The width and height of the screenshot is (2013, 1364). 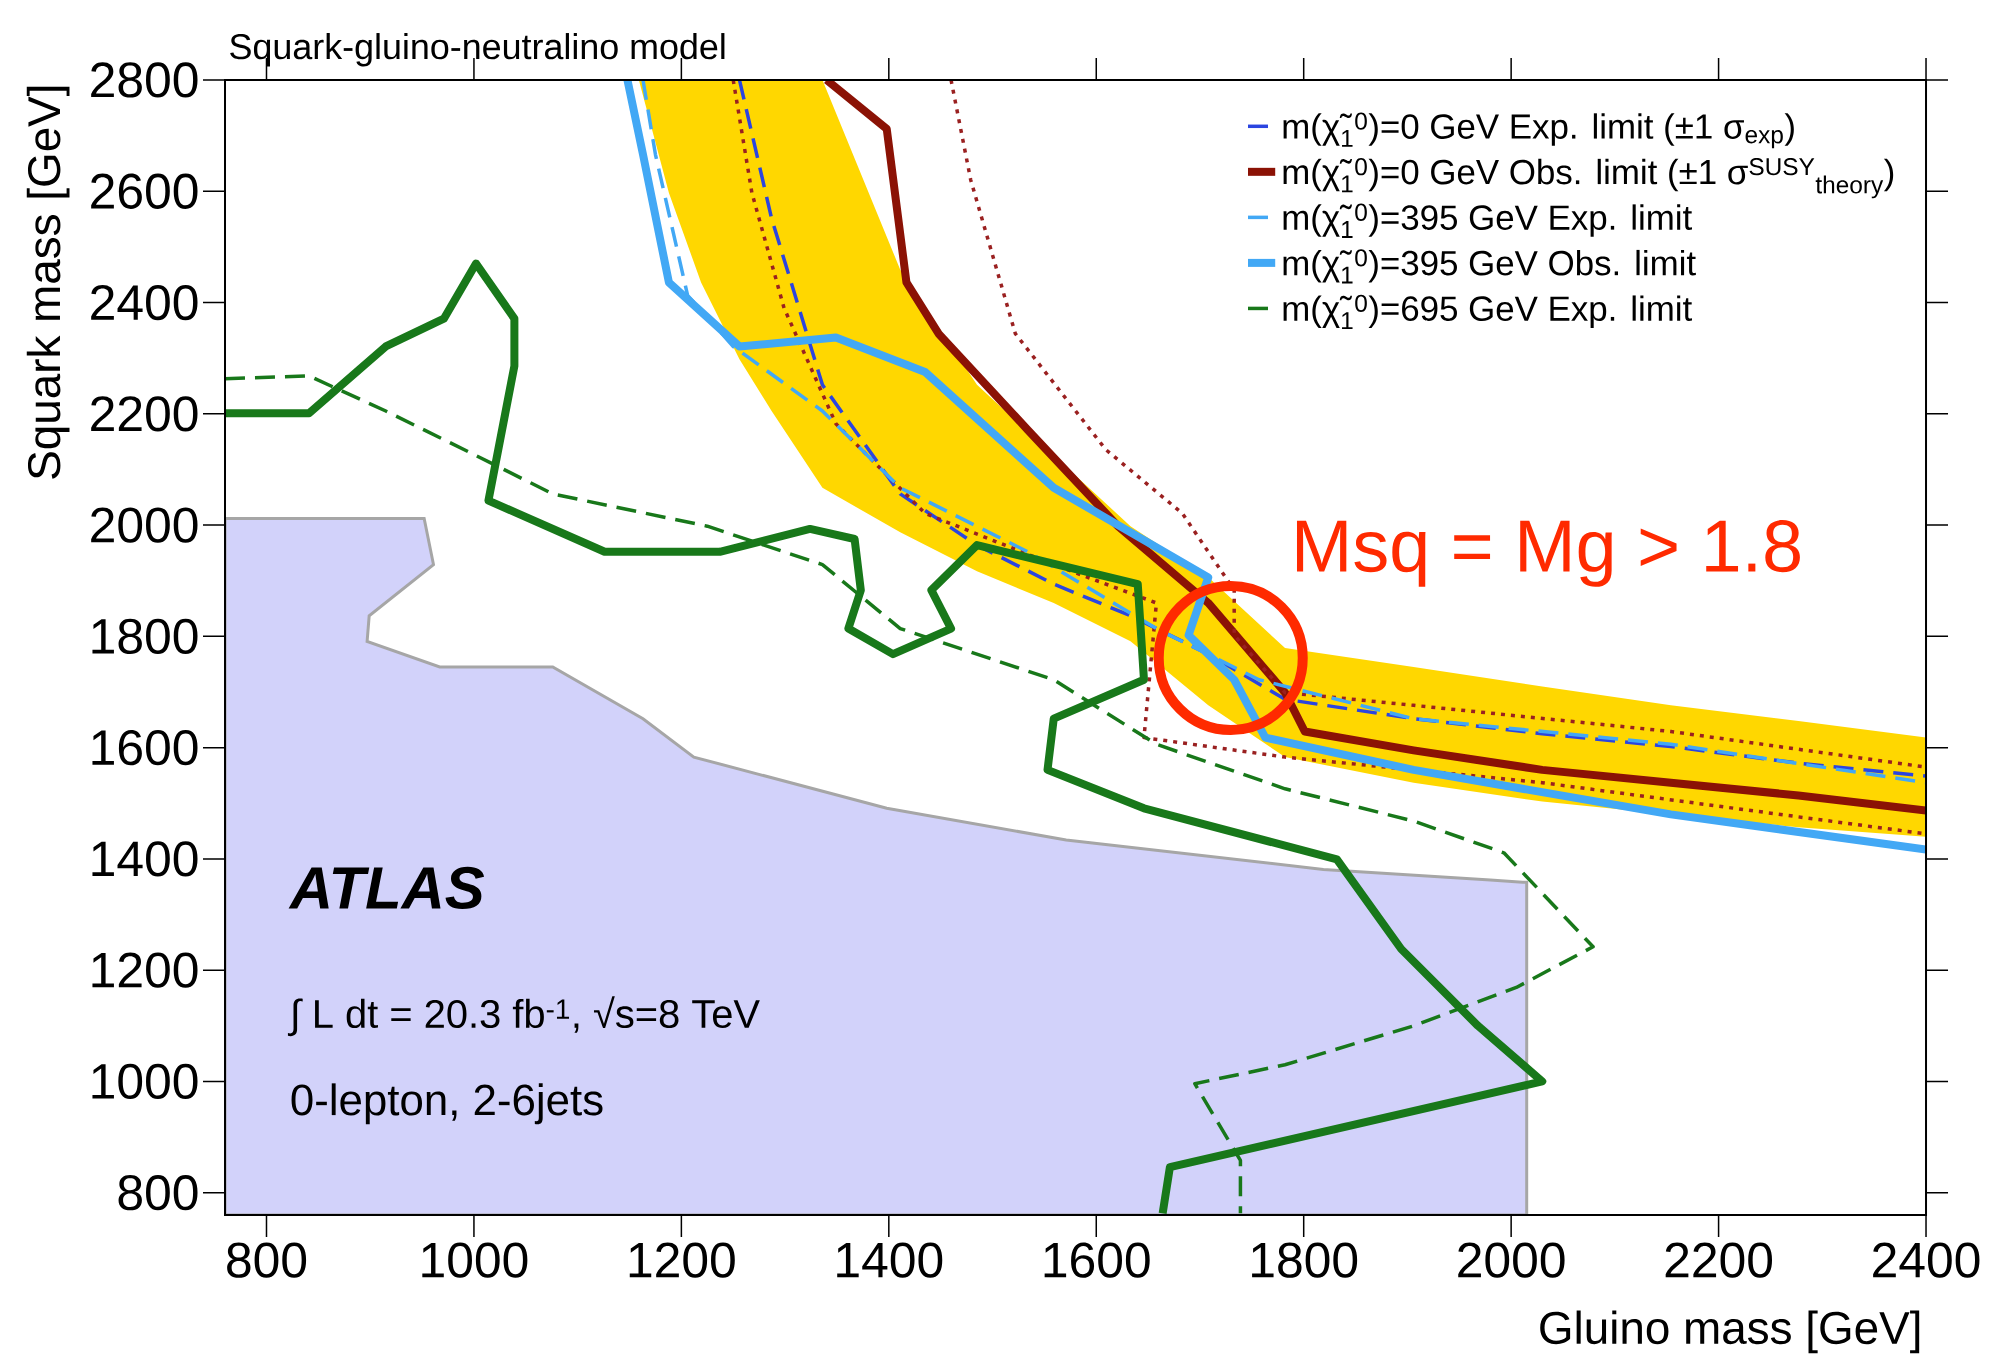 I want to click on chart-title: Squark-gluino-neutralino model, so click(x=477, y=50).